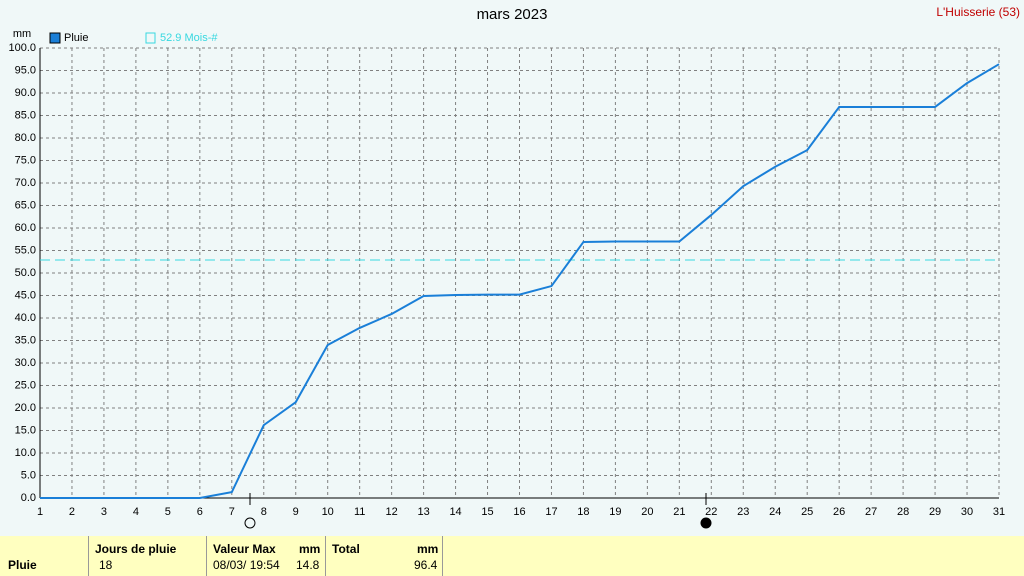 The image size is (1024, 576). Describe the element at coordinates (25, 183) in the screenshot. I see `y-tick-label: 70.0` at that location.